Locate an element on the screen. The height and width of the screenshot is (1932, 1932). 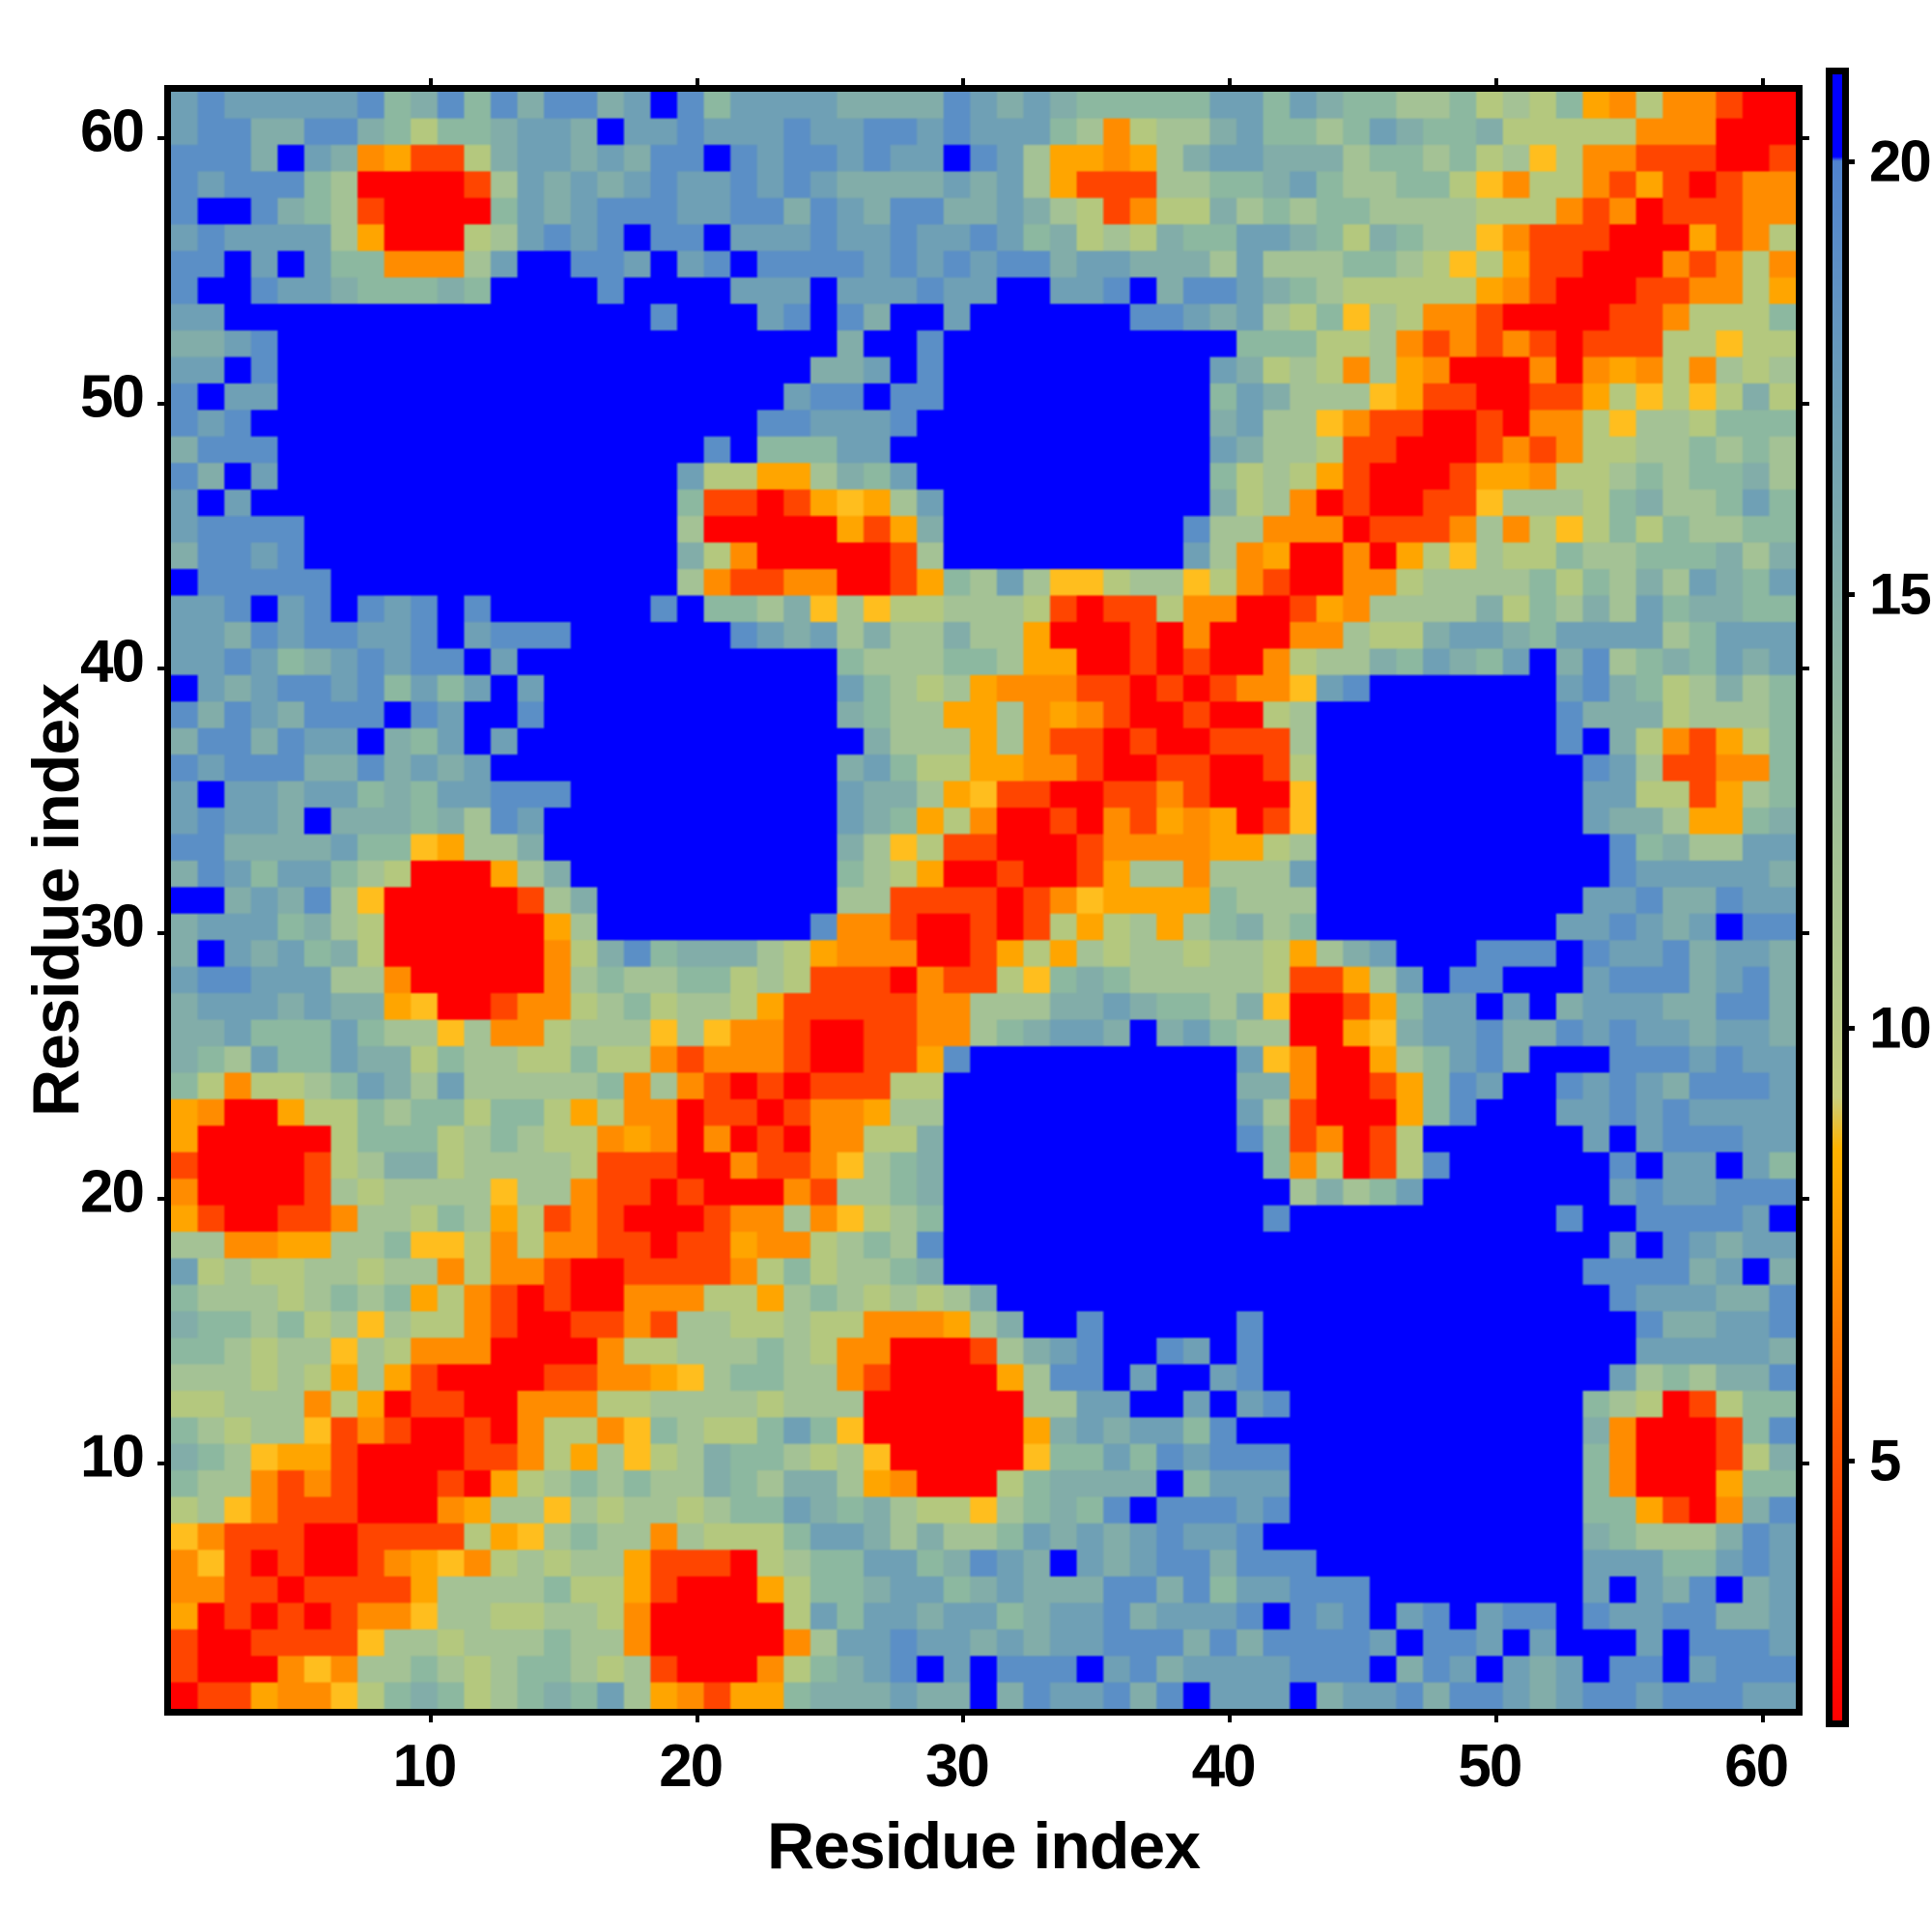
x-axis-tick-label: 50 is located at coordinates (1490, 1766).